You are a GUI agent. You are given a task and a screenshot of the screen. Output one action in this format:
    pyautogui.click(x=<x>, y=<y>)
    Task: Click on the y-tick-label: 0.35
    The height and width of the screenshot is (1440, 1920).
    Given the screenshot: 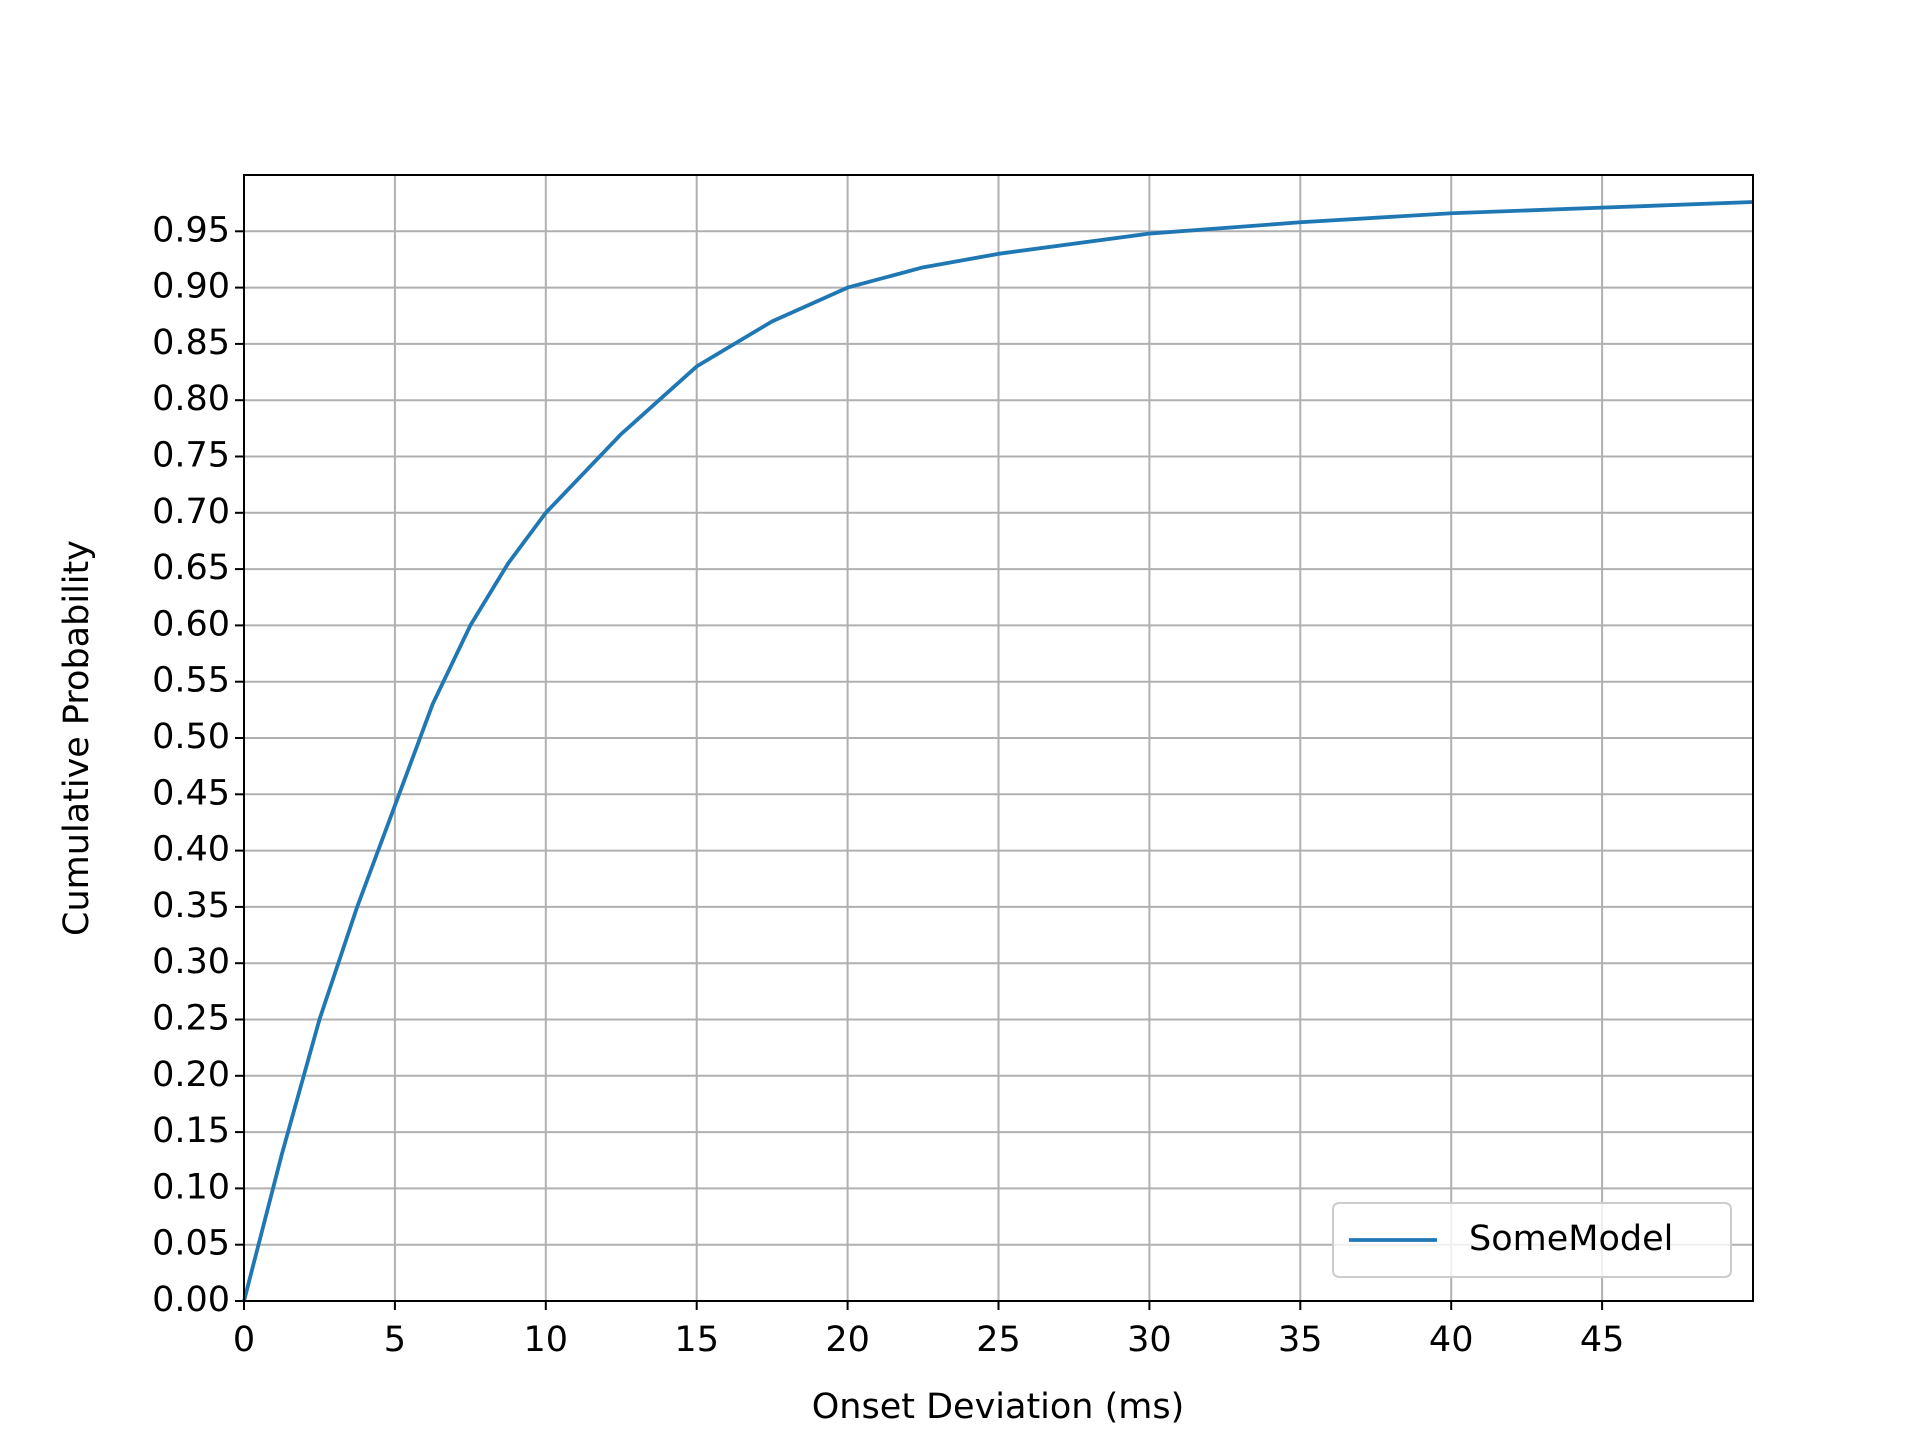 What is the action you would take?
    pyautogui.click(x=191, y=906)
    